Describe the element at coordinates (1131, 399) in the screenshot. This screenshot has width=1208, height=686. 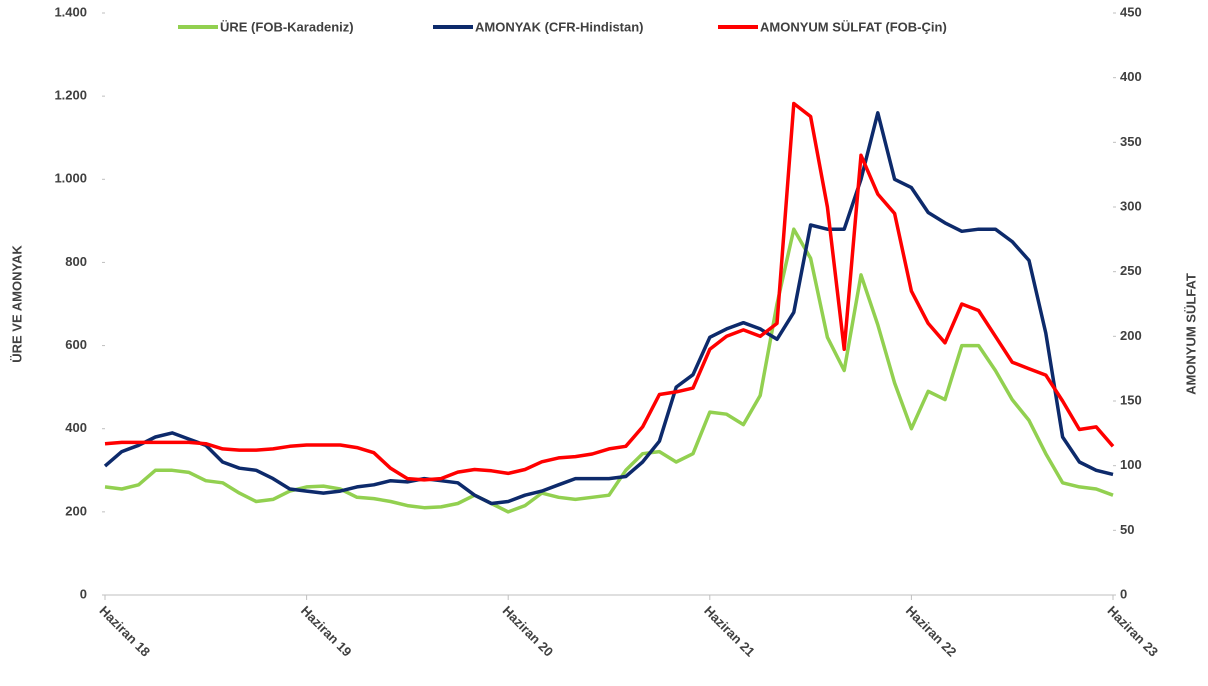
I see `y2-tick-label: 150` at that location.